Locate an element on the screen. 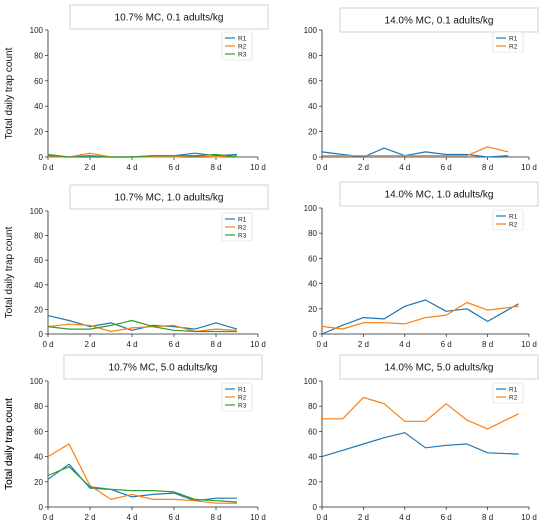 Image resolution: width=550 pixels, height=527 pixels. chart-title: 14.0% MC, 0.1 adults/kg is located at coordinates (439, 21).